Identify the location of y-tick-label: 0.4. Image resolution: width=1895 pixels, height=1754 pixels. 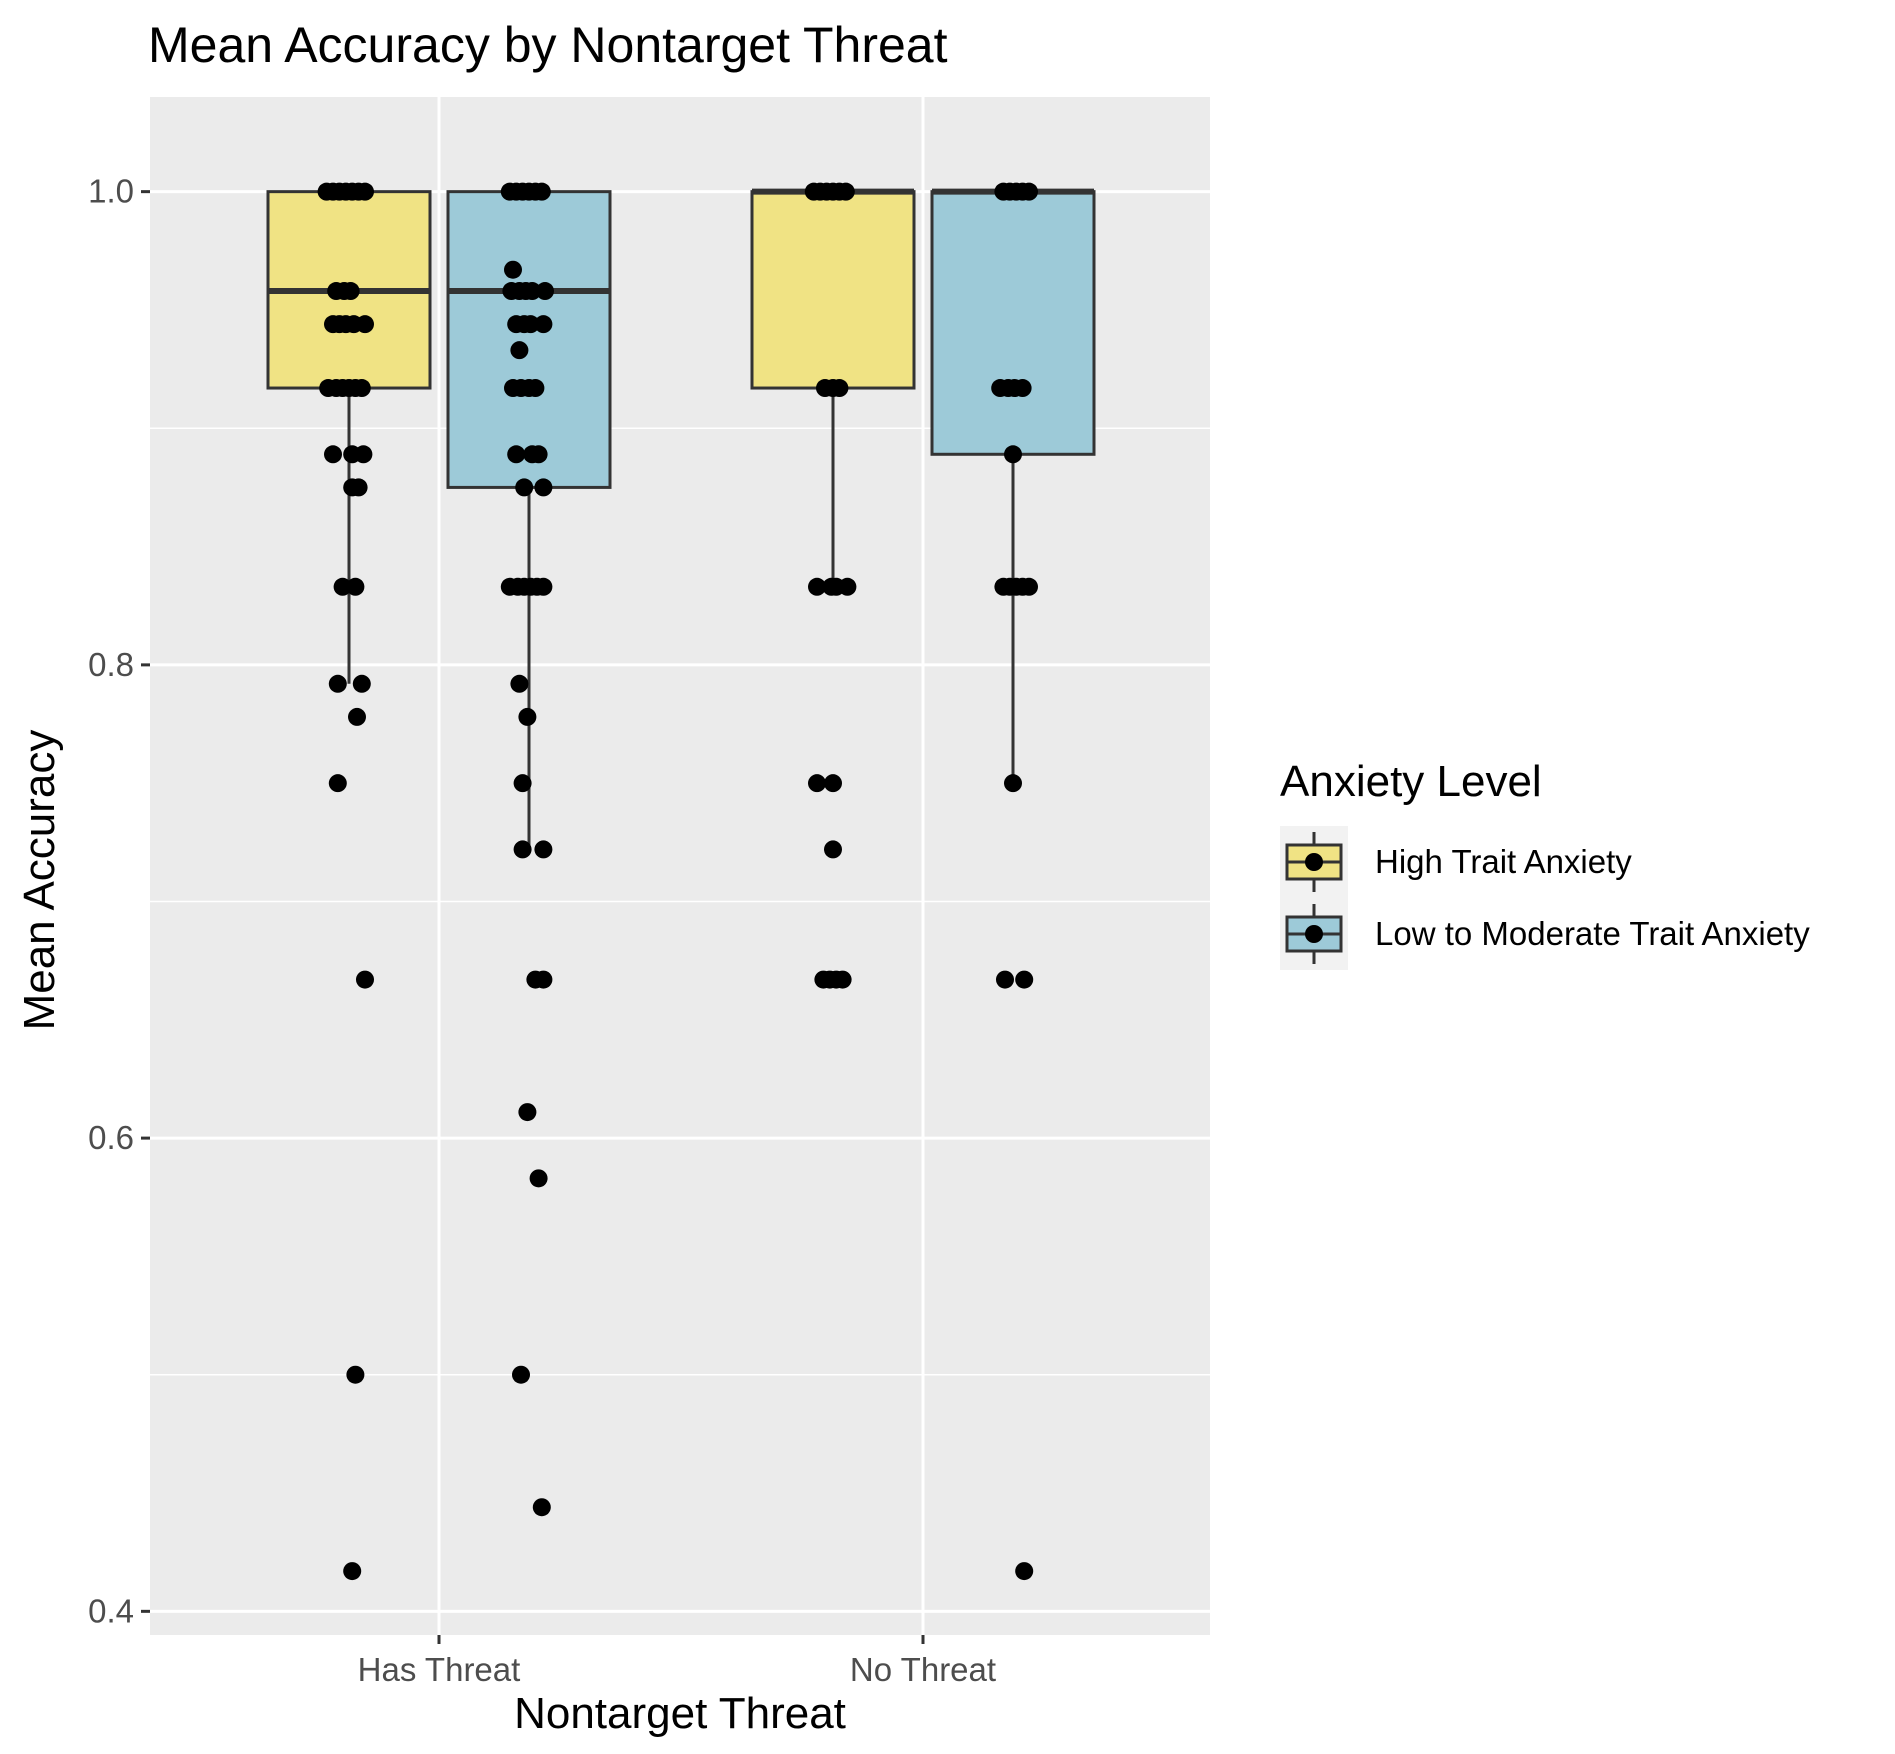
(111, 1610).